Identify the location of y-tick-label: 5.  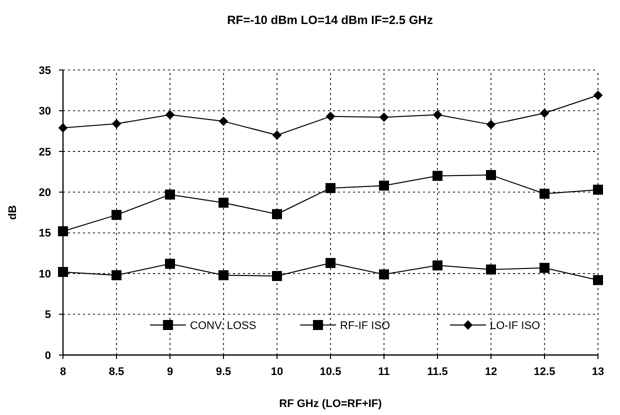
(47, 315).